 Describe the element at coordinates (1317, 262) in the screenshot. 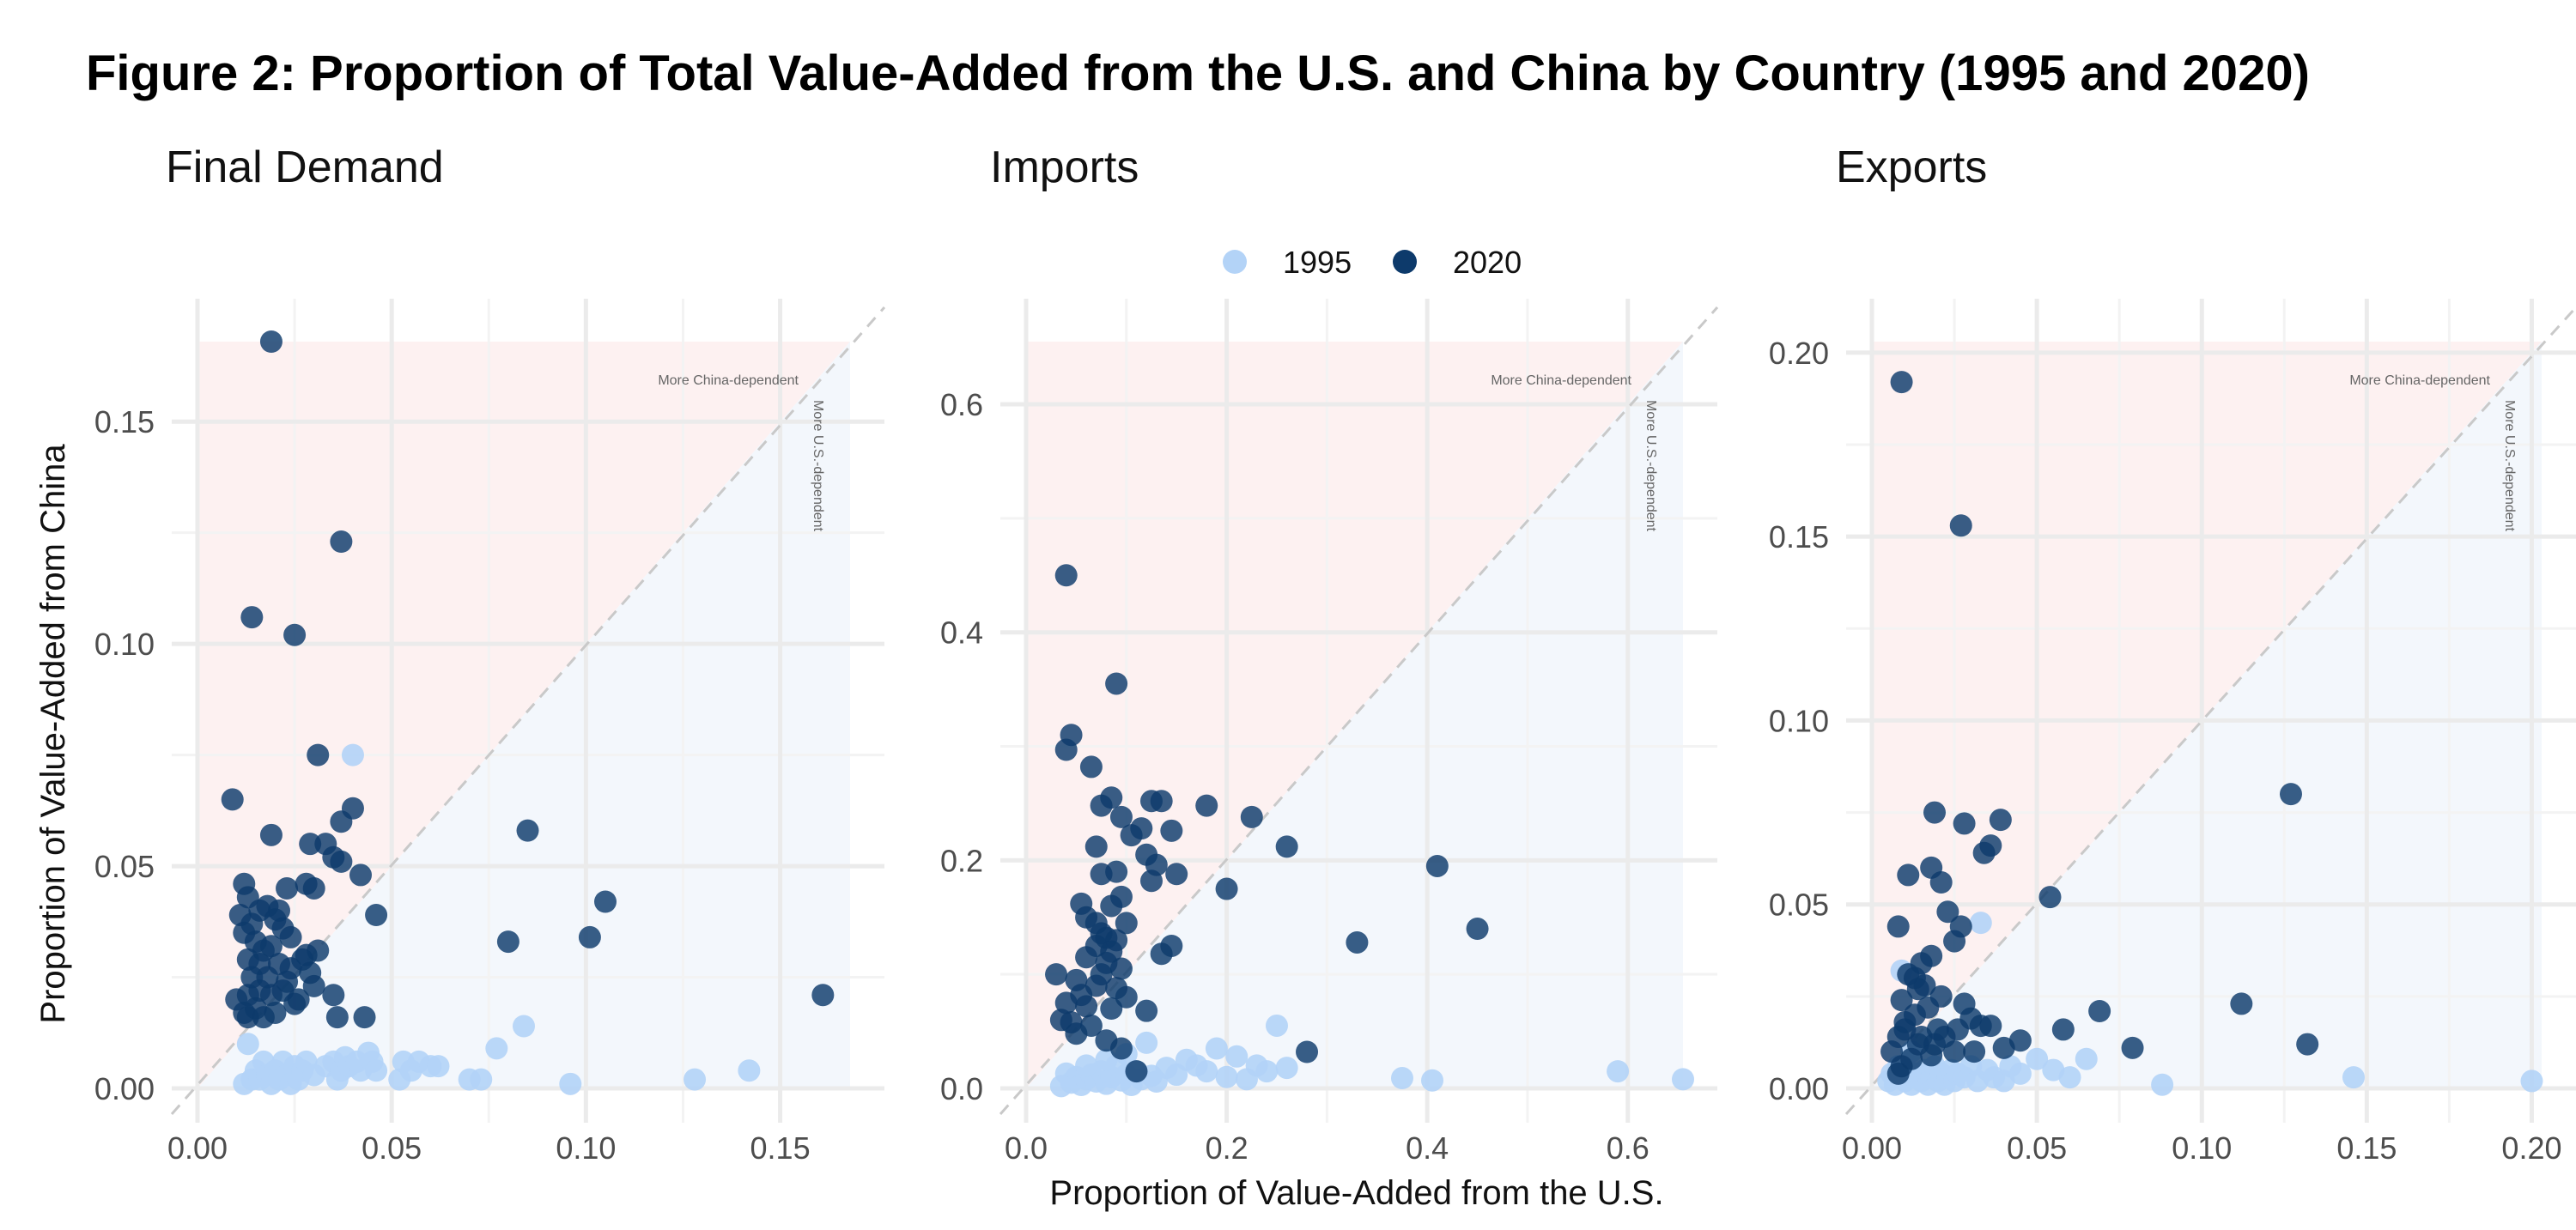

I see `legend-label-1995: 1995` at that location.